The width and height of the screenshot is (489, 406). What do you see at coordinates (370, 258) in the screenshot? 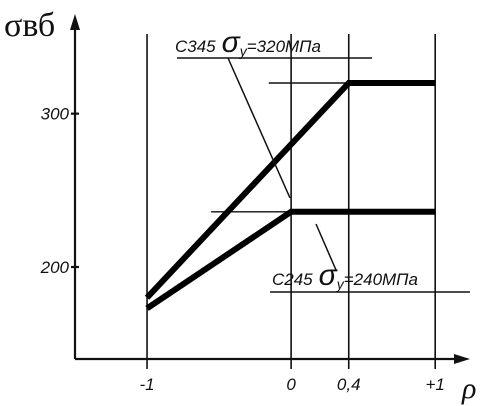
I see `series-annotation-c245: С245 σy=240МПа` at bounding box center [370, 258].